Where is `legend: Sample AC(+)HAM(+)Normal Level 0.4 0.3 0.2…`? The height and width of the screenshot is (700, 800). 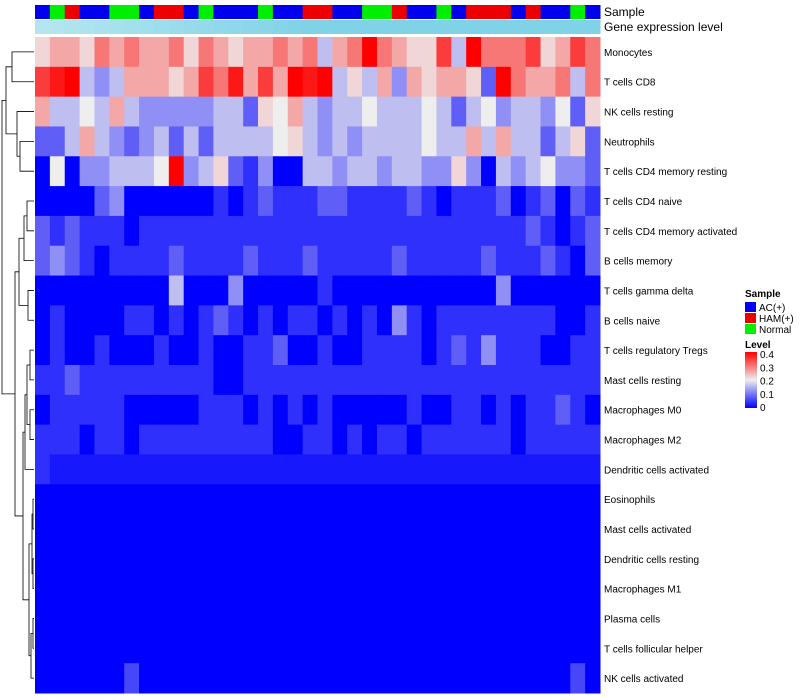 legend: Sample AC(+)HAM(+)Normal Level 0.4 0.3 0.2… is located at coordinates (769, 351).